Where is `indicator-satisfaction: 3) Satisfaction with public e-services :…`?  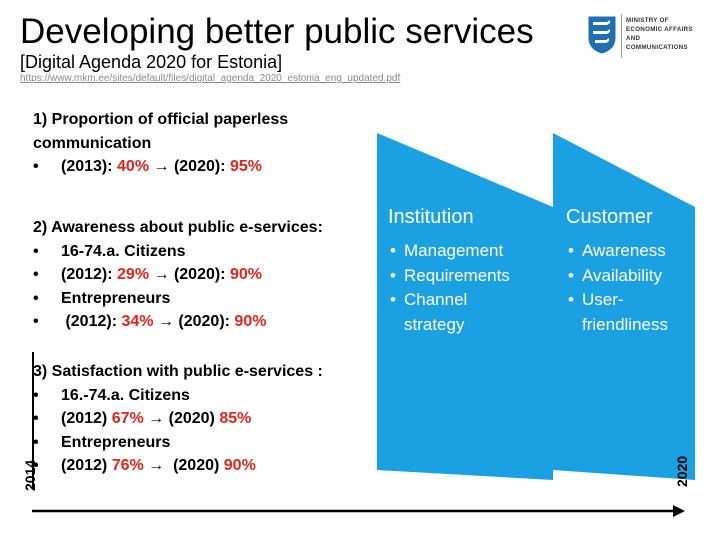 indicator-satisfaction: 3) Satisfaction with public e-services :… is located at coordinates (178, 419).